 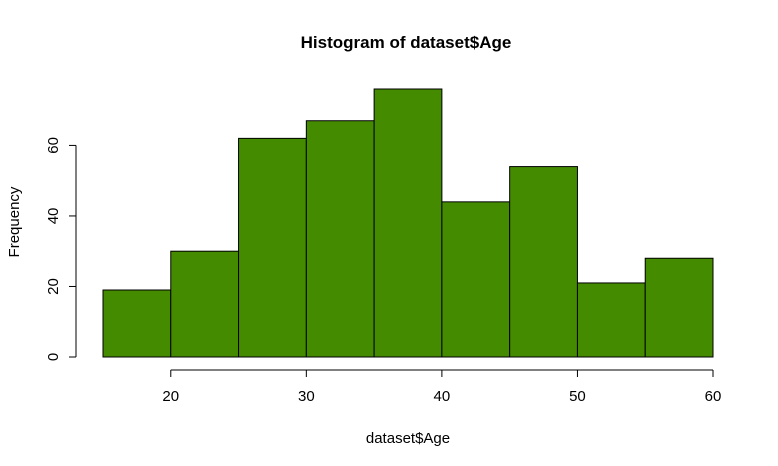 What do you see at coordinates (408, 438) in the screenshot?
I see `x-axis-label: dataset$Age` at bounding box center [408, 438].